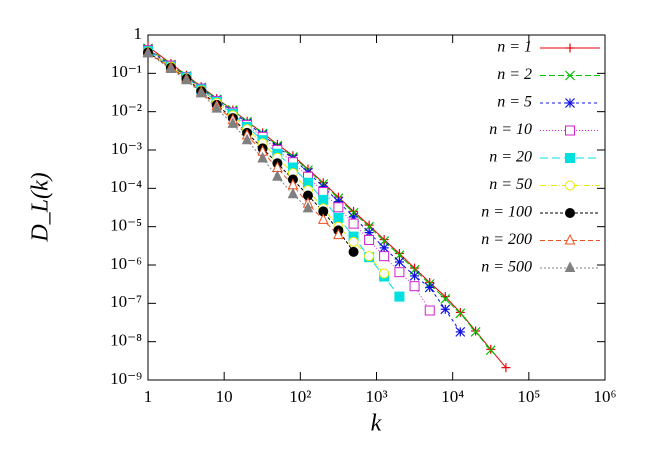  What do you see at coordinates (126, 263) in the screenshot?
I see `y-tick-label: 10⁻⁶` at bounding box center [126, 263].